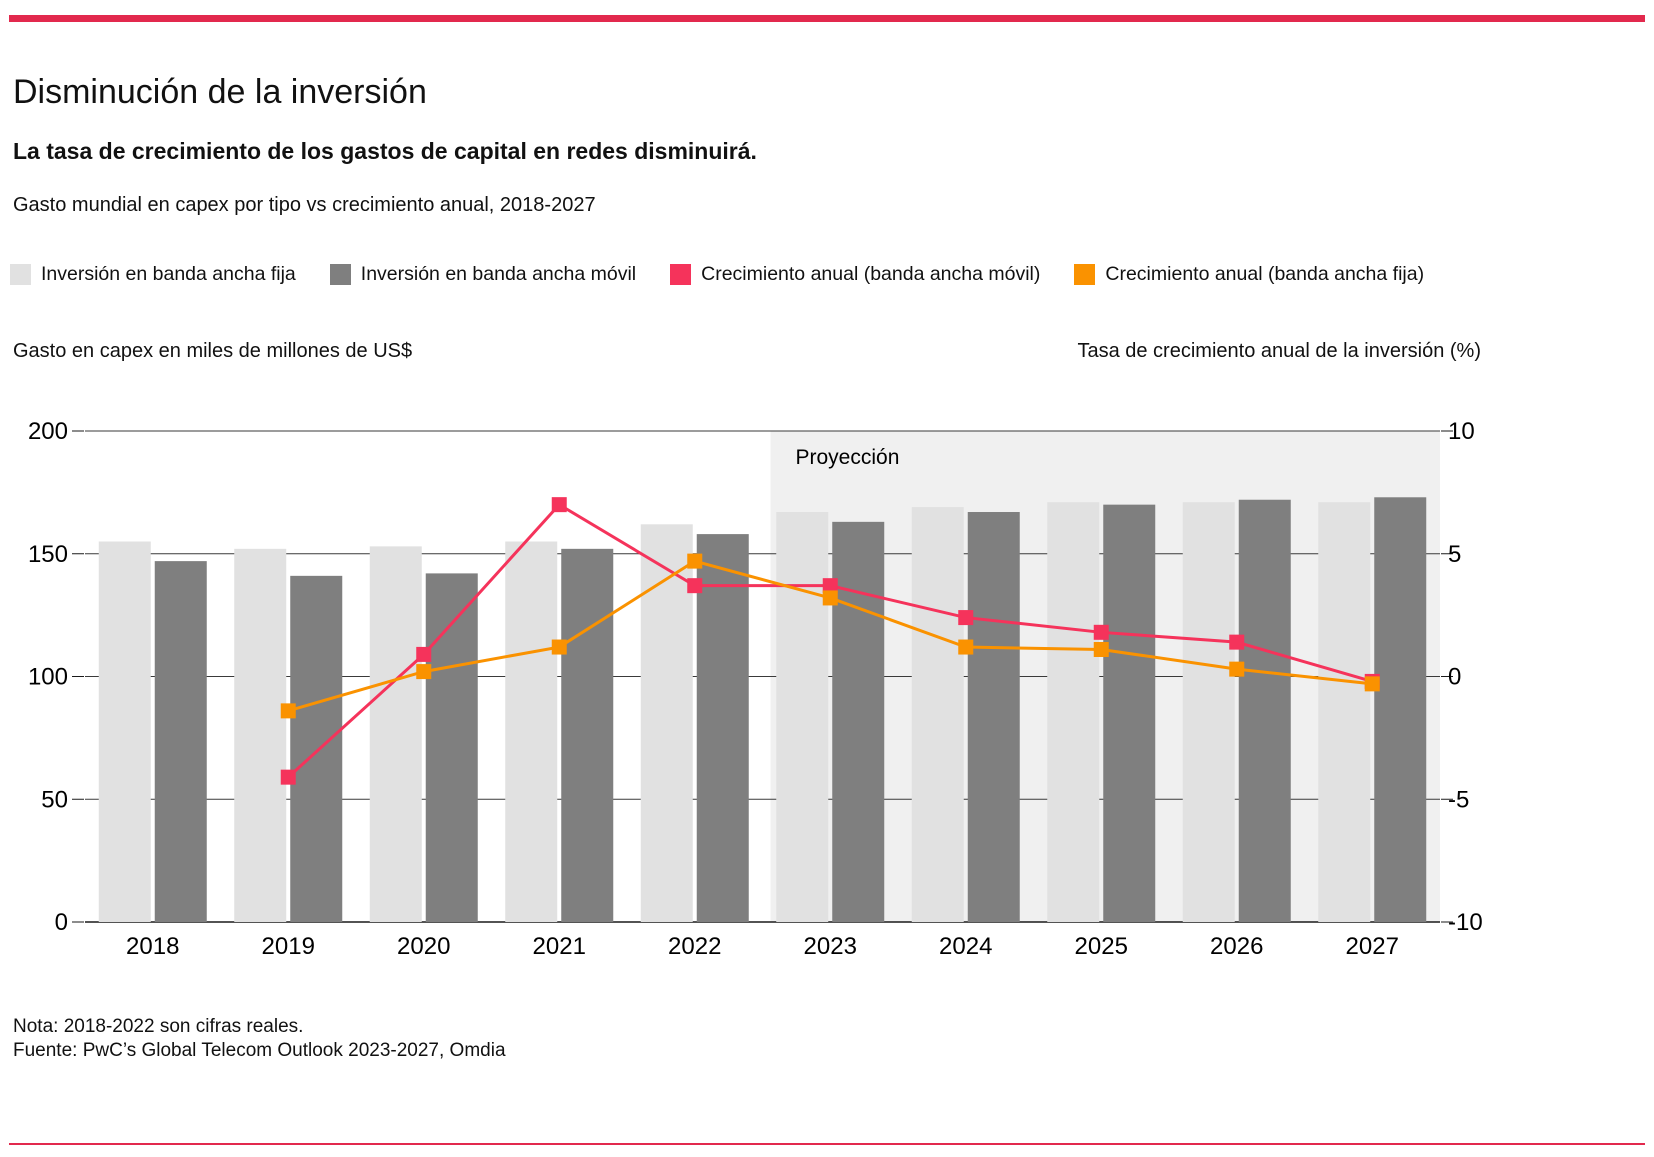 The width and height of the screenshot is (1654, 1157). I want to click on bar-fixed-2023, so click(802, 717).